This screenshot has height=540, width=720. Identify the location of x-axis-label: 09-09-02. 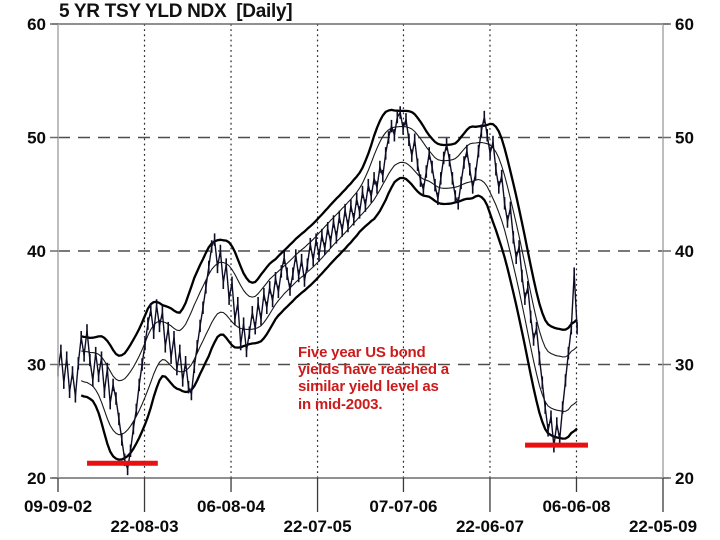
(58, 506).